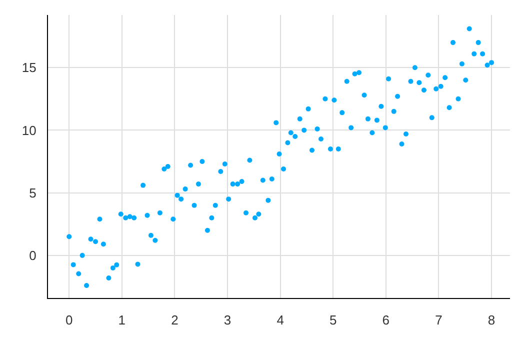 The height and width of the screenshot is (344, 527). I want to click on y-tick-label: 5, so click(32, 192).